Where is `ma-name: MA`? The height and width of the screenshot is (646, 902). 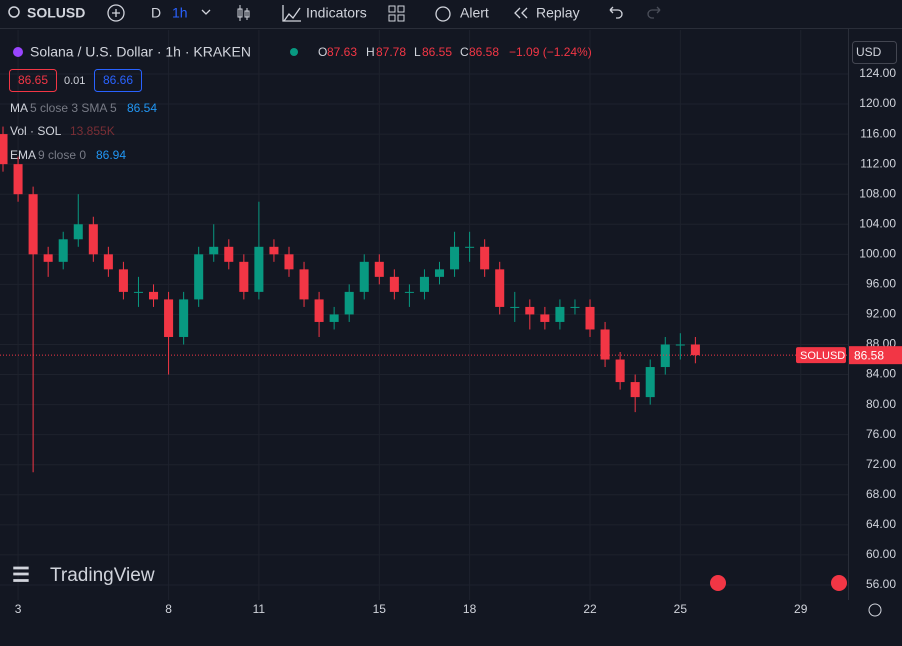 ma-name: MA is located at coordinates (19, 108).